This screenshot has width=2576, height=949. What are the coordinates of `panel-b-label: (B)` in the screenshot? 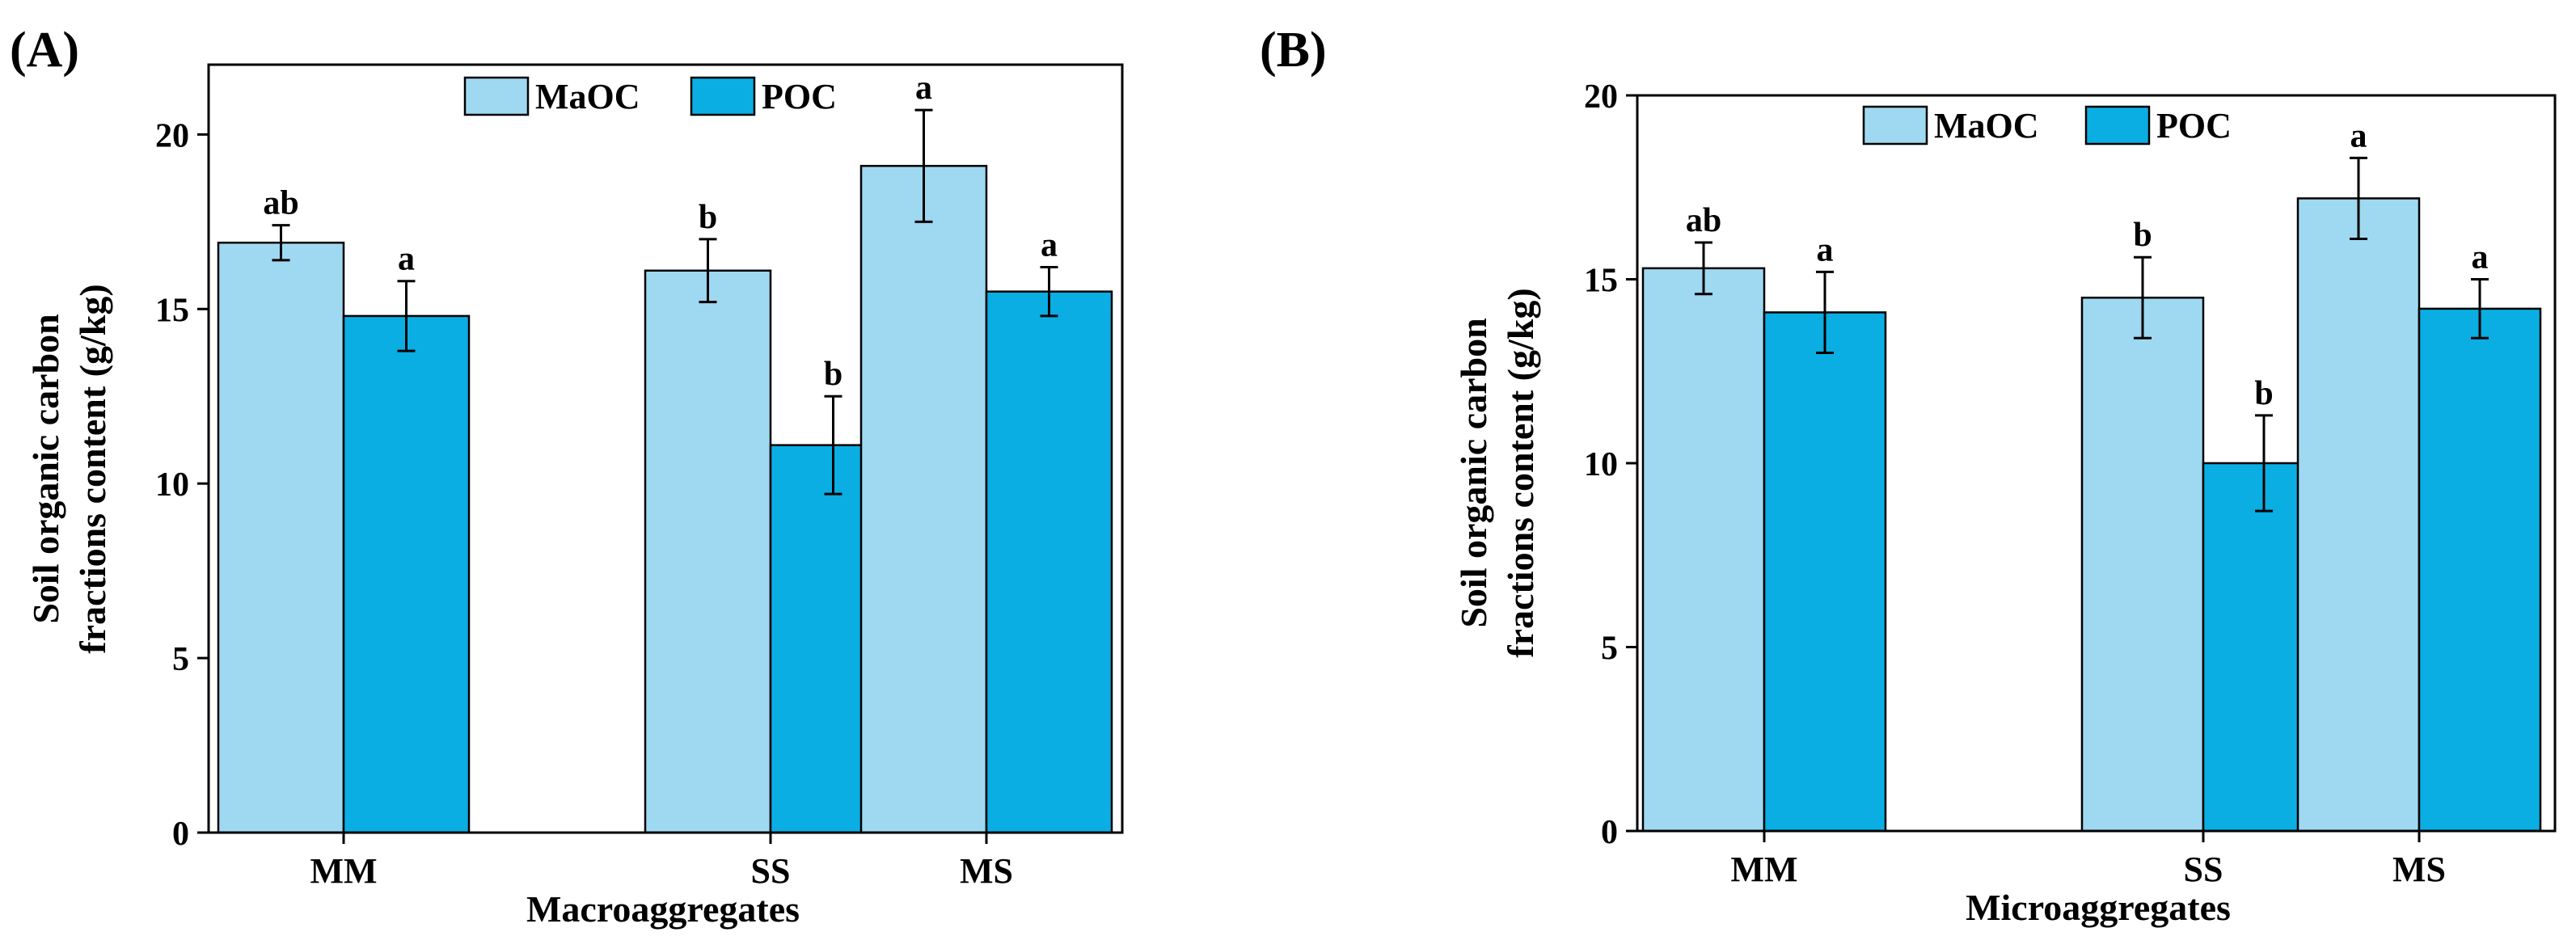 It's located at (1293, 50).